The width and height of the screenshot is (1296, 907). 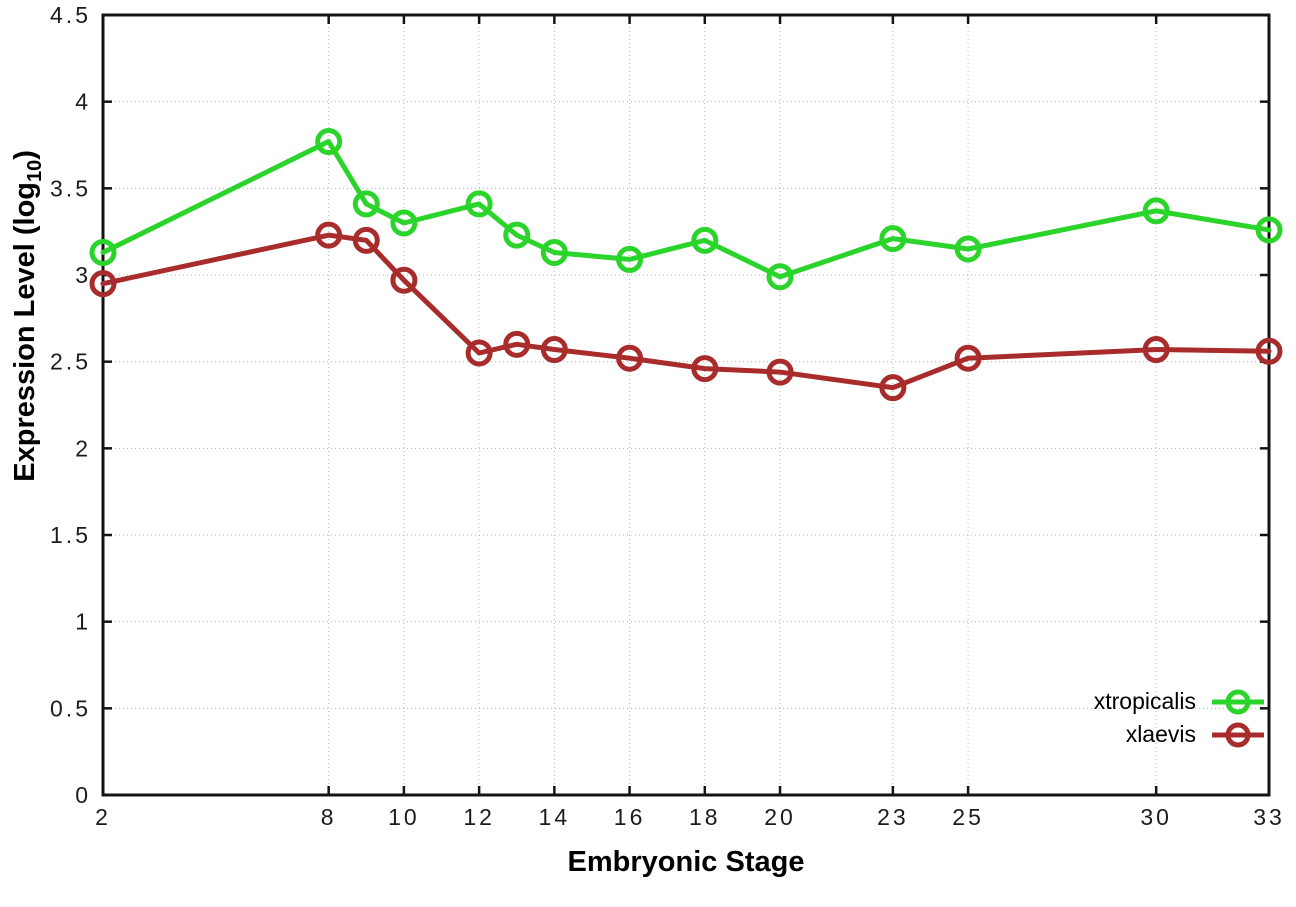 What do you see at coordinates (70, 188) in the screenshot?
I see `y-tick-label: 3.5` at bounding box center [70, 188].